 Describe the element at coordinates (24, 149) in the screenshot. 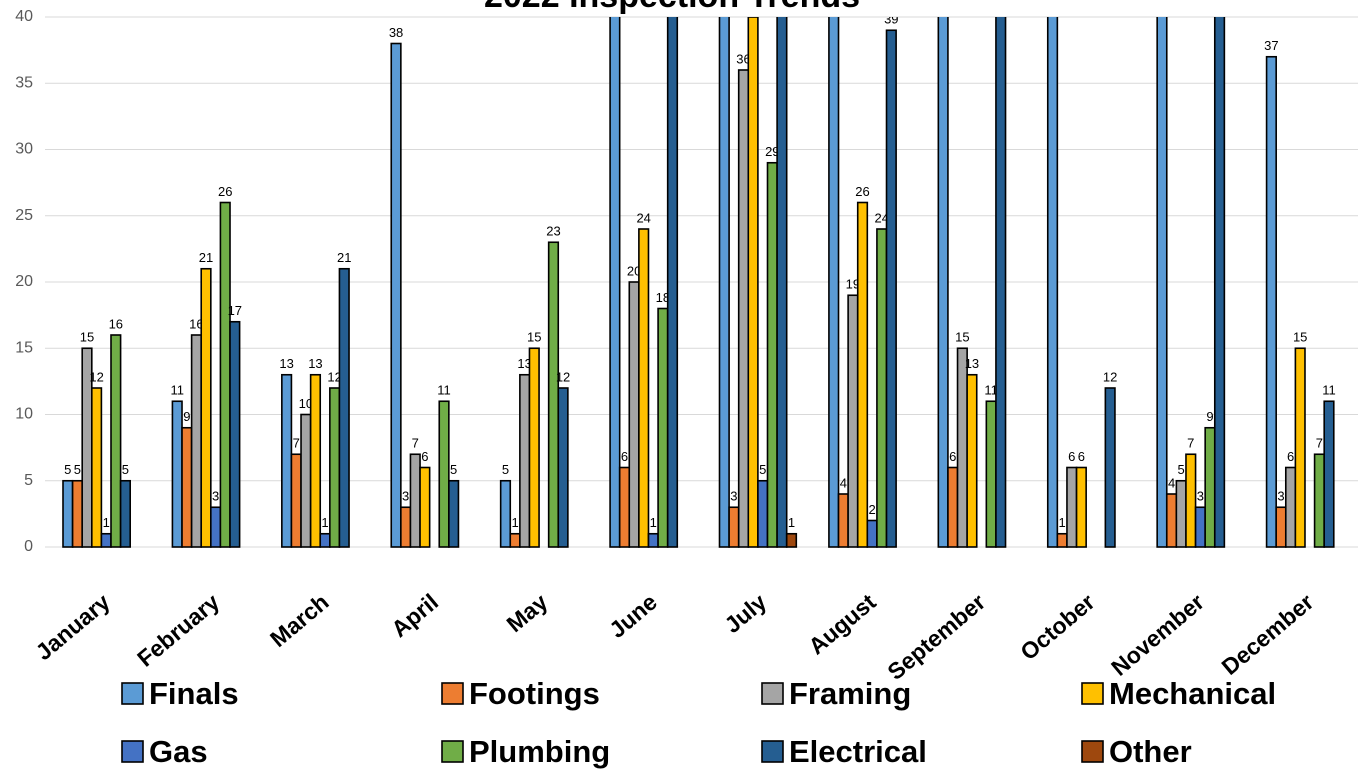

I see `y-tick-label: 30` at that location.